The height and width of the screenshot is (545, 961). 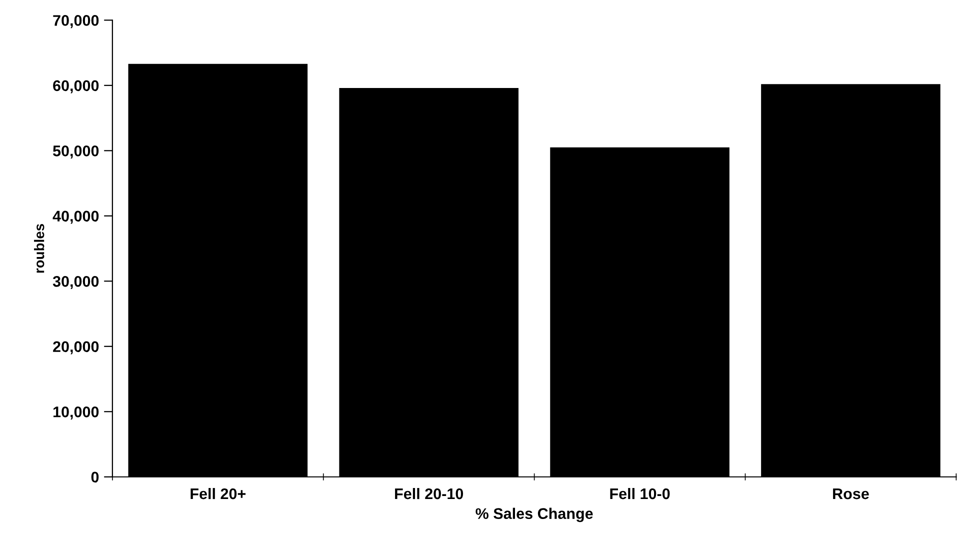 I want to click on x-tick-label: Rose, so click(x=851, y=494).